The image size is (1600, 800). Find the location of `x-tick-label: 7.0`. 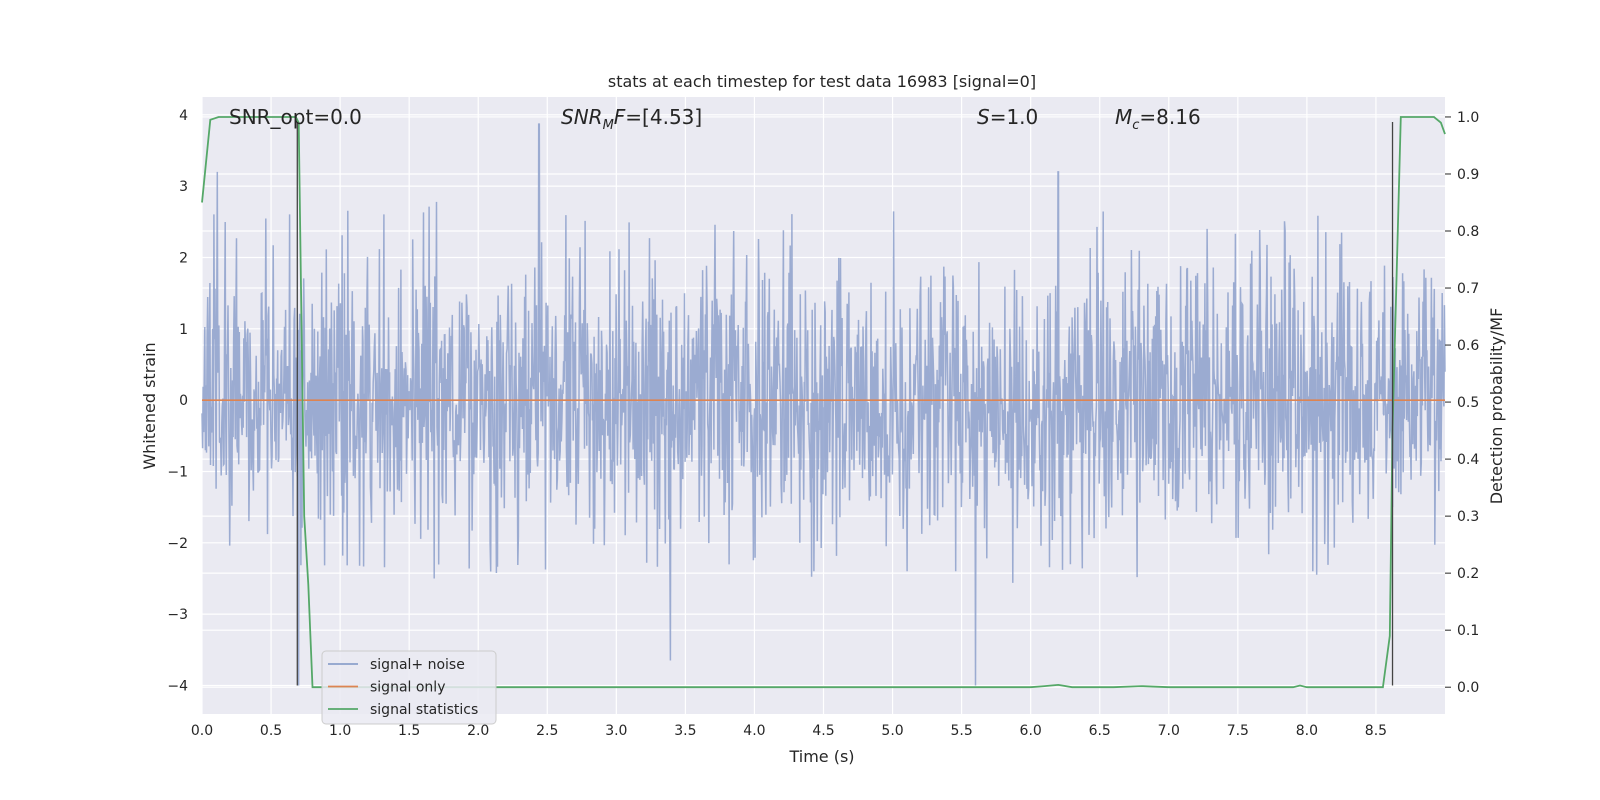

x-tick-label: 7.0 is located at coordinates (1169, 731).